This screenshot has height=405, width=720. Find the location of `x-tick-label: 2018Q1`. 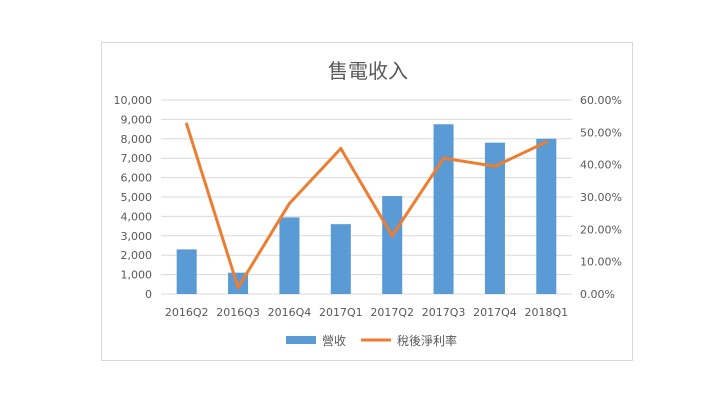

x-tick-label: 2018Q1 is located at coordinates (546, 312).